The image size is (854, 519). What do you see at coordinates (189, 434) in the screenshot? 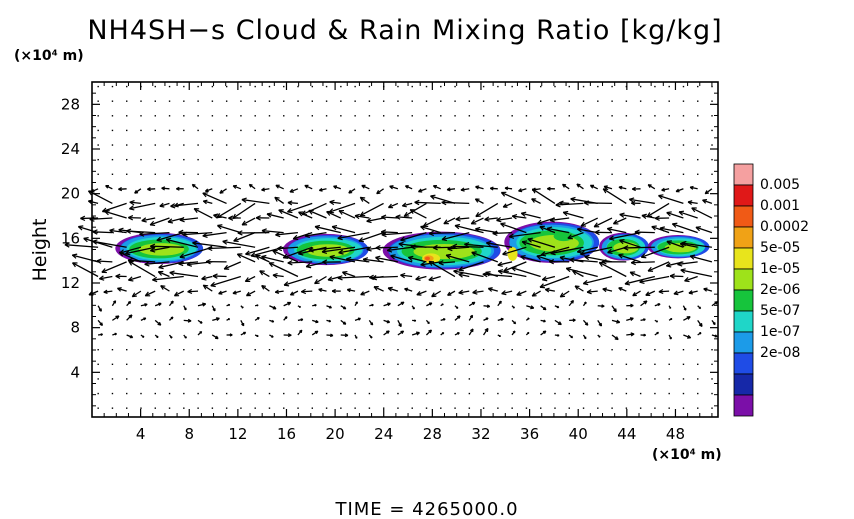
I see `x-tick-label: 8` at bounding box center [189, 434].